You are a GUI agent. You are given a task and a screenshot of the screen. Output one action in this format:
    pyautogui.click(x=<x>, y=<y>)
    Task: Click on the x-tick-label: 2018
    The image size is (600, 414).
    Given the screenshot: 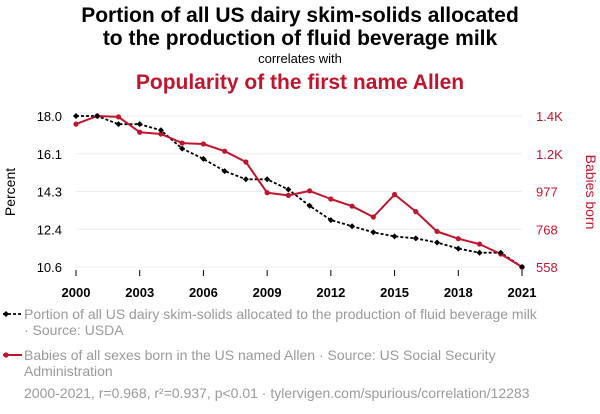 What is the action you would take?
    pyautogui.click(x=458, y=292)
    